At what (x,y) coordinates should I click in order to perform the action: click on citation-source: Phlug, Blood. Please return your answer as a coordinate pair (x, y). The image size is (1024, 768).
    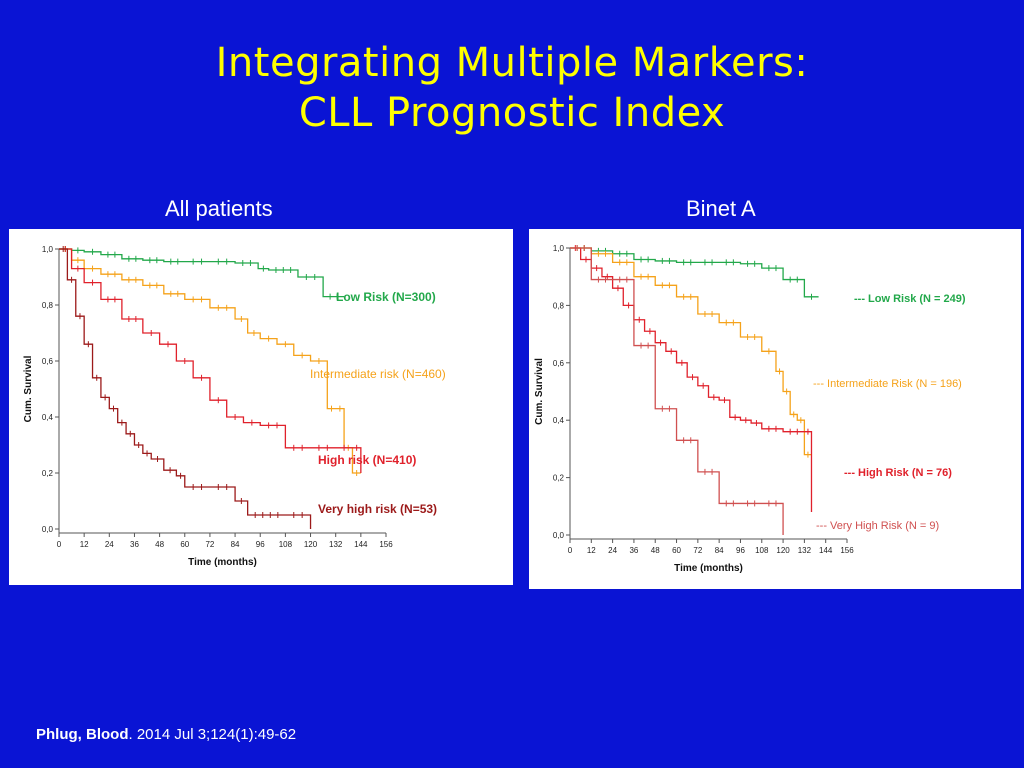
    Looking at the image, I should click on (82, 734).